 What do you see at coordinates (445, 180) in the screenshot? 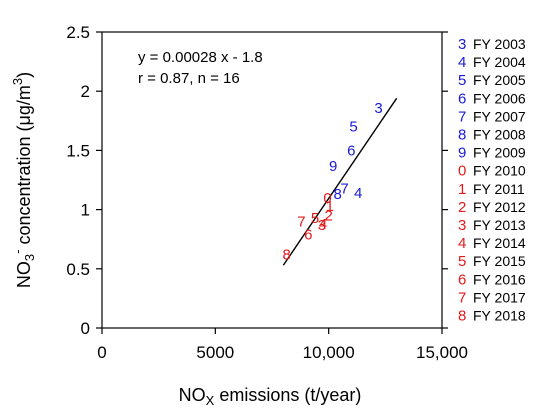
I see `right-axis-ticks` at bounding box center [445, 180].